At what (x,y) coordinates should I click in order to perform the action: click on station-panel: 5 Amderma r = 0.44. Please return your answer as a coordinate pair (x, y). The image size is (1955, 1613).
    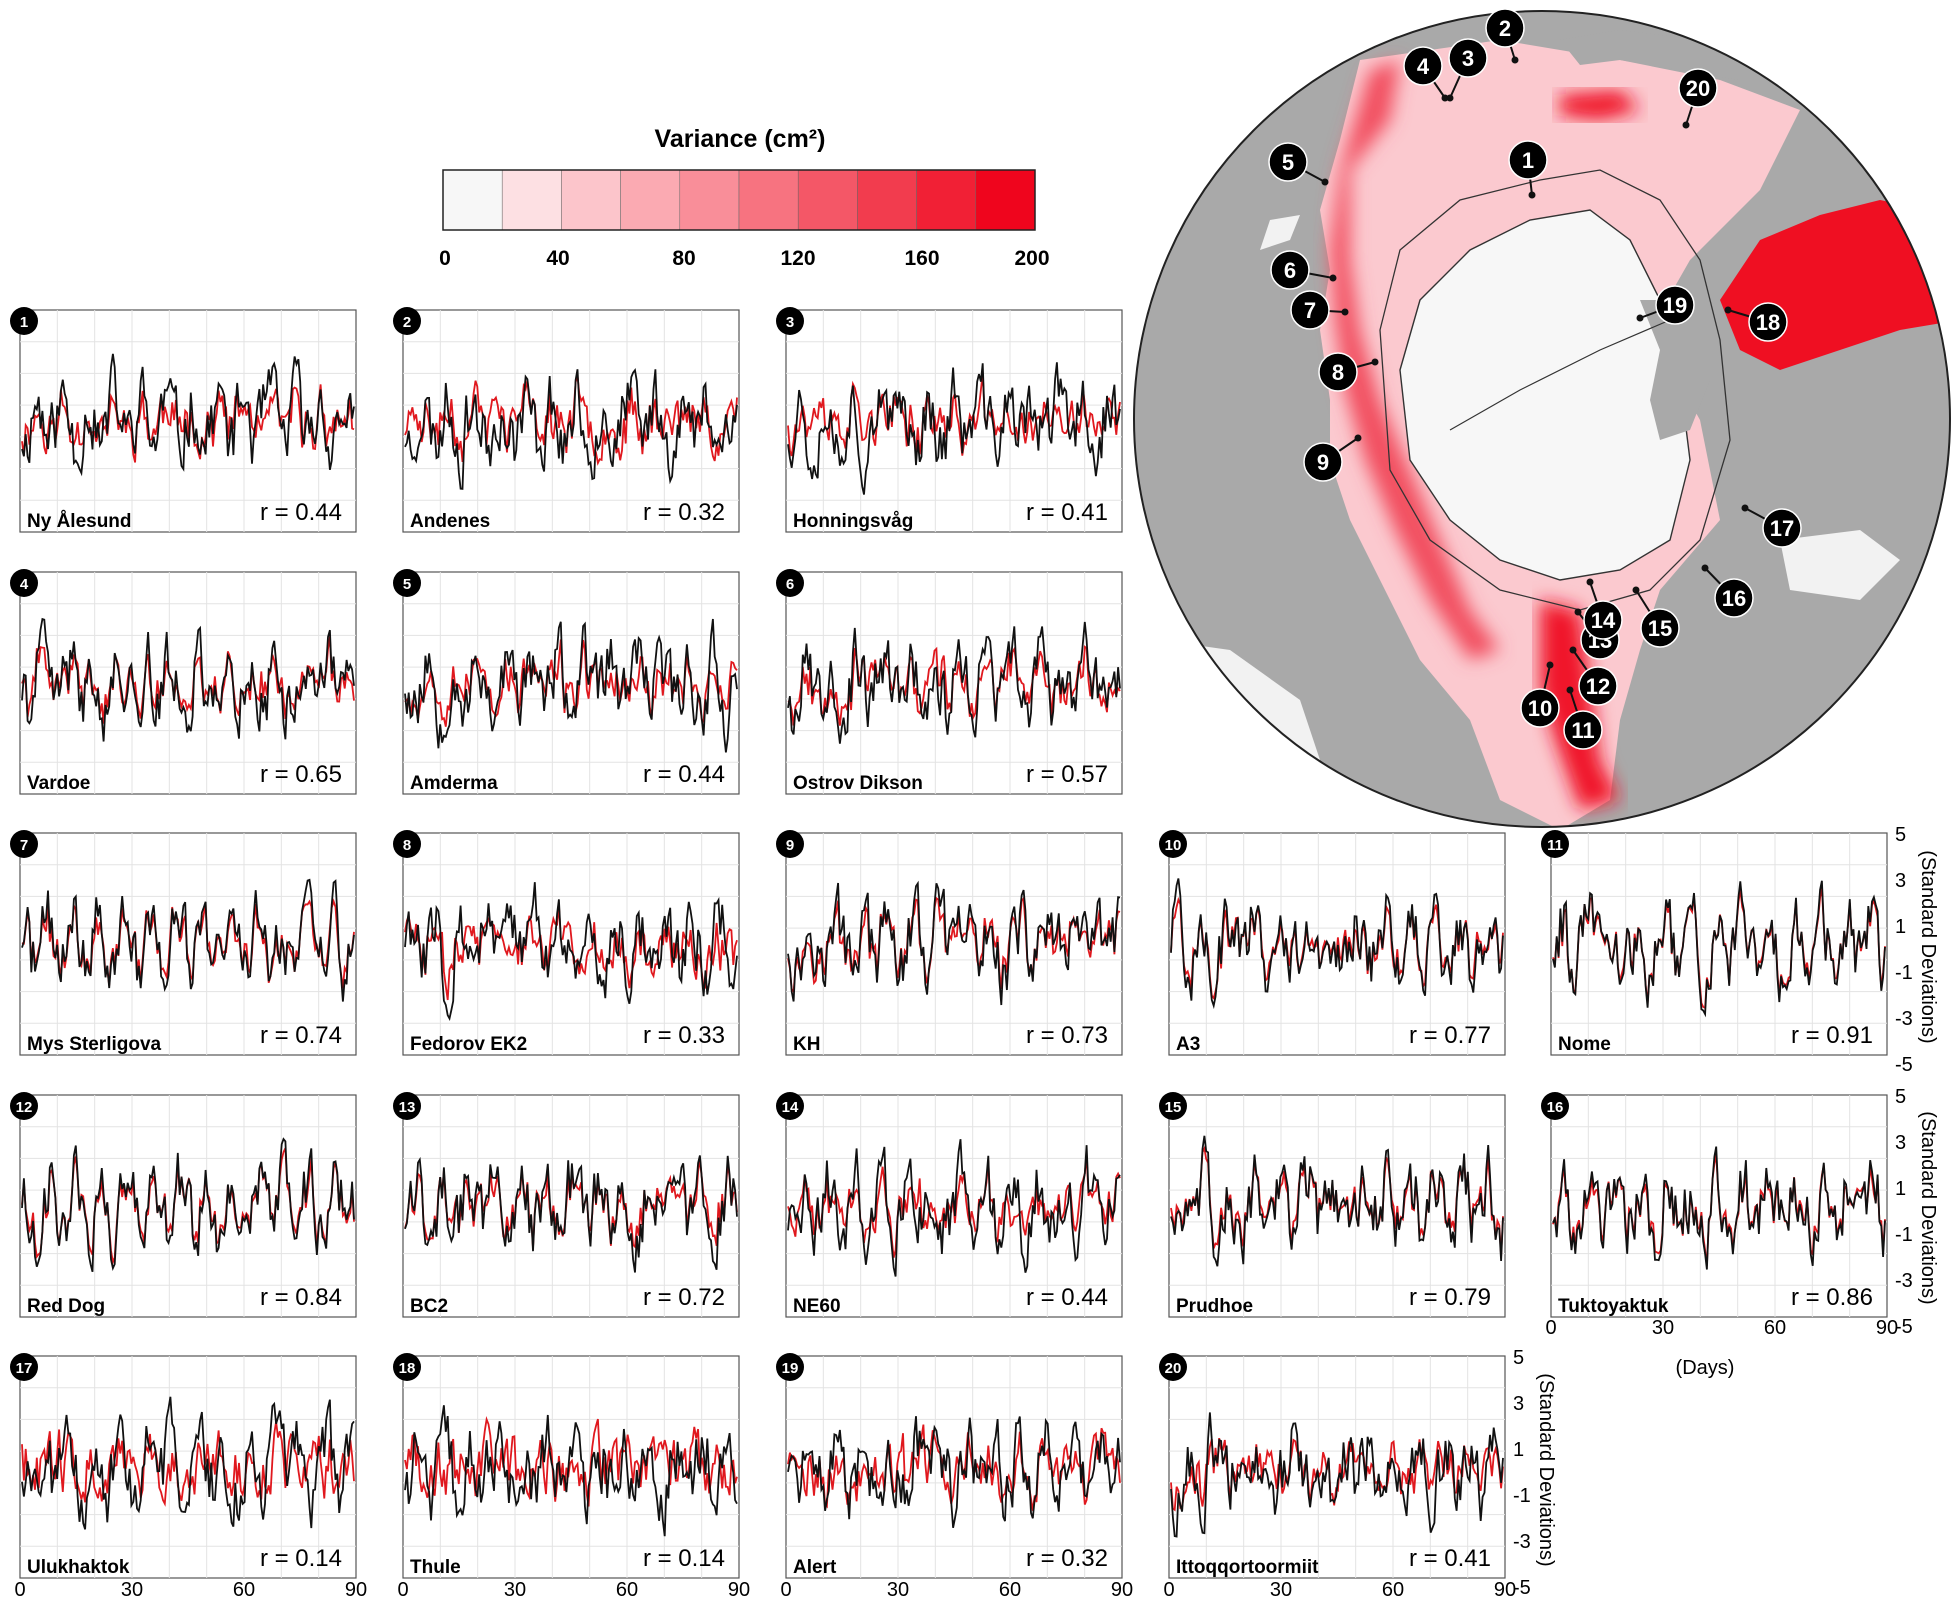
    Looking at the image, I should click on (566, 682).